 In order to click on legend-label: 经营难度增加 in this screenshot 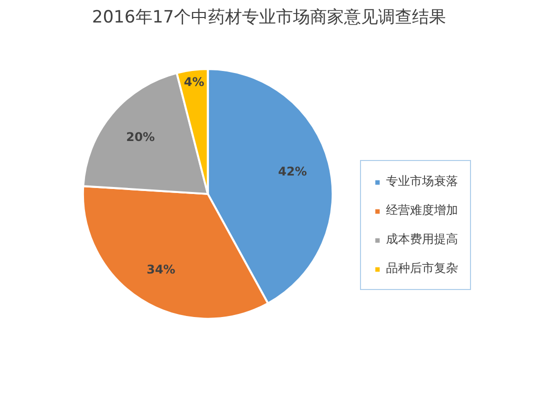, I will do `click(422, 210)`.